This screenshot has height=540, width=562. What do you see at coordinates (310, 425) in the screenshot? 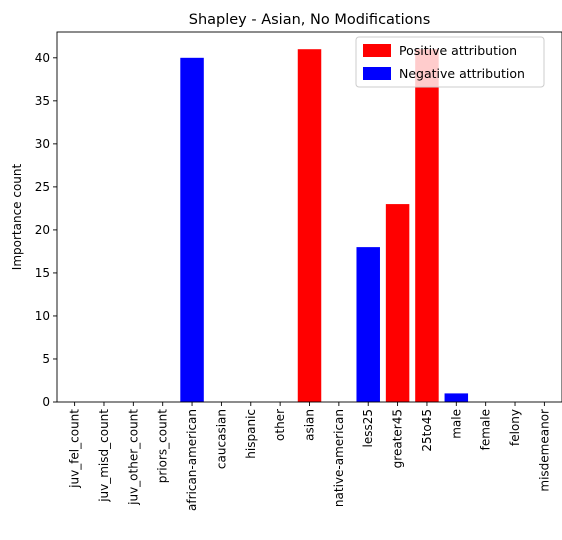
I see `x-tick-label: asian` at bounding box center [310, 425].